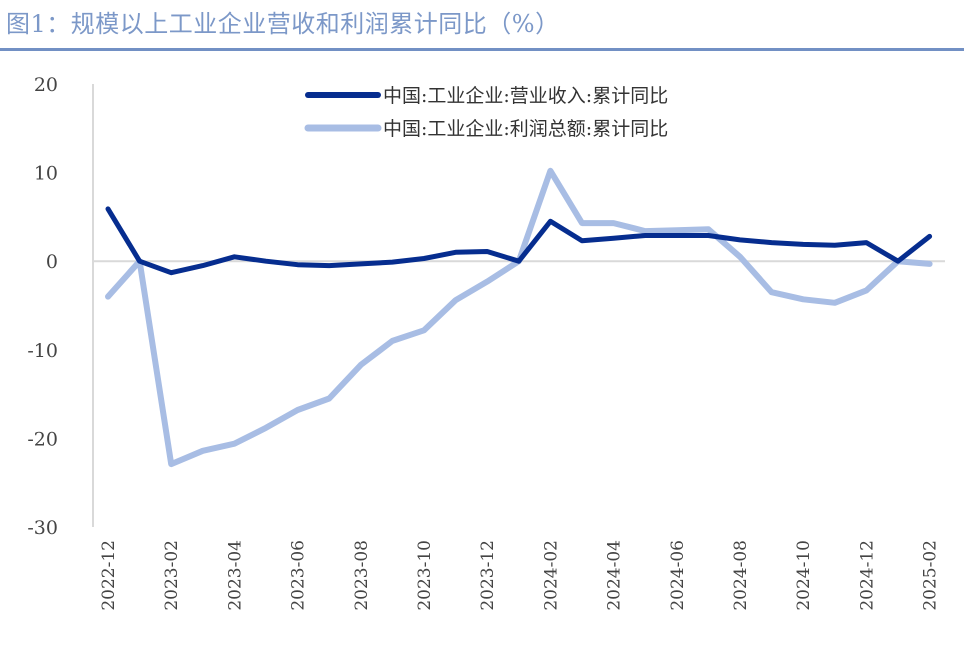 The image size is (964, 656). Describe the element at coordinates (525, 96) in the screenshot. I see `legend-label: 中国:工业企业:营业收入:累计同比` at that location.